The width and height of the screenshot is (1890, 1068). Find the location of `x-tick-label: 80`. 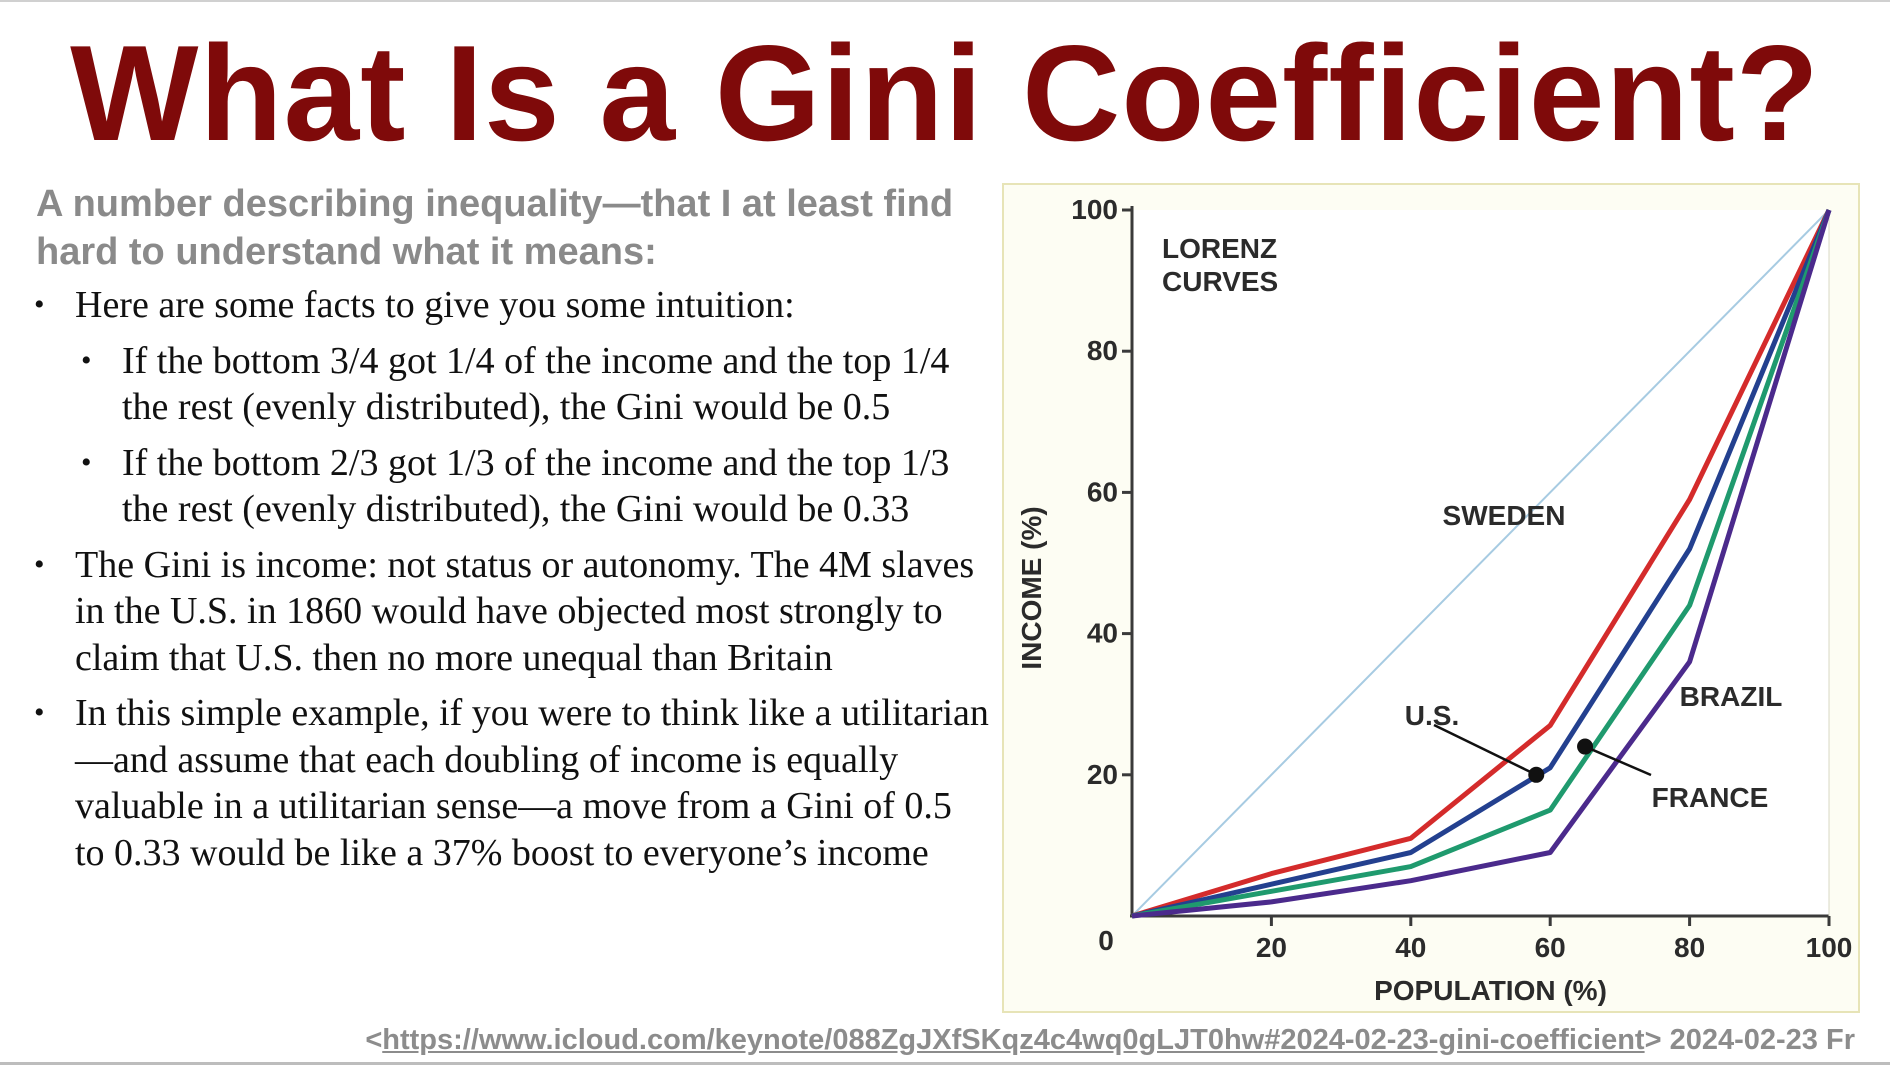

x-tick-label: 80 is located at coordinates (1689, 947).